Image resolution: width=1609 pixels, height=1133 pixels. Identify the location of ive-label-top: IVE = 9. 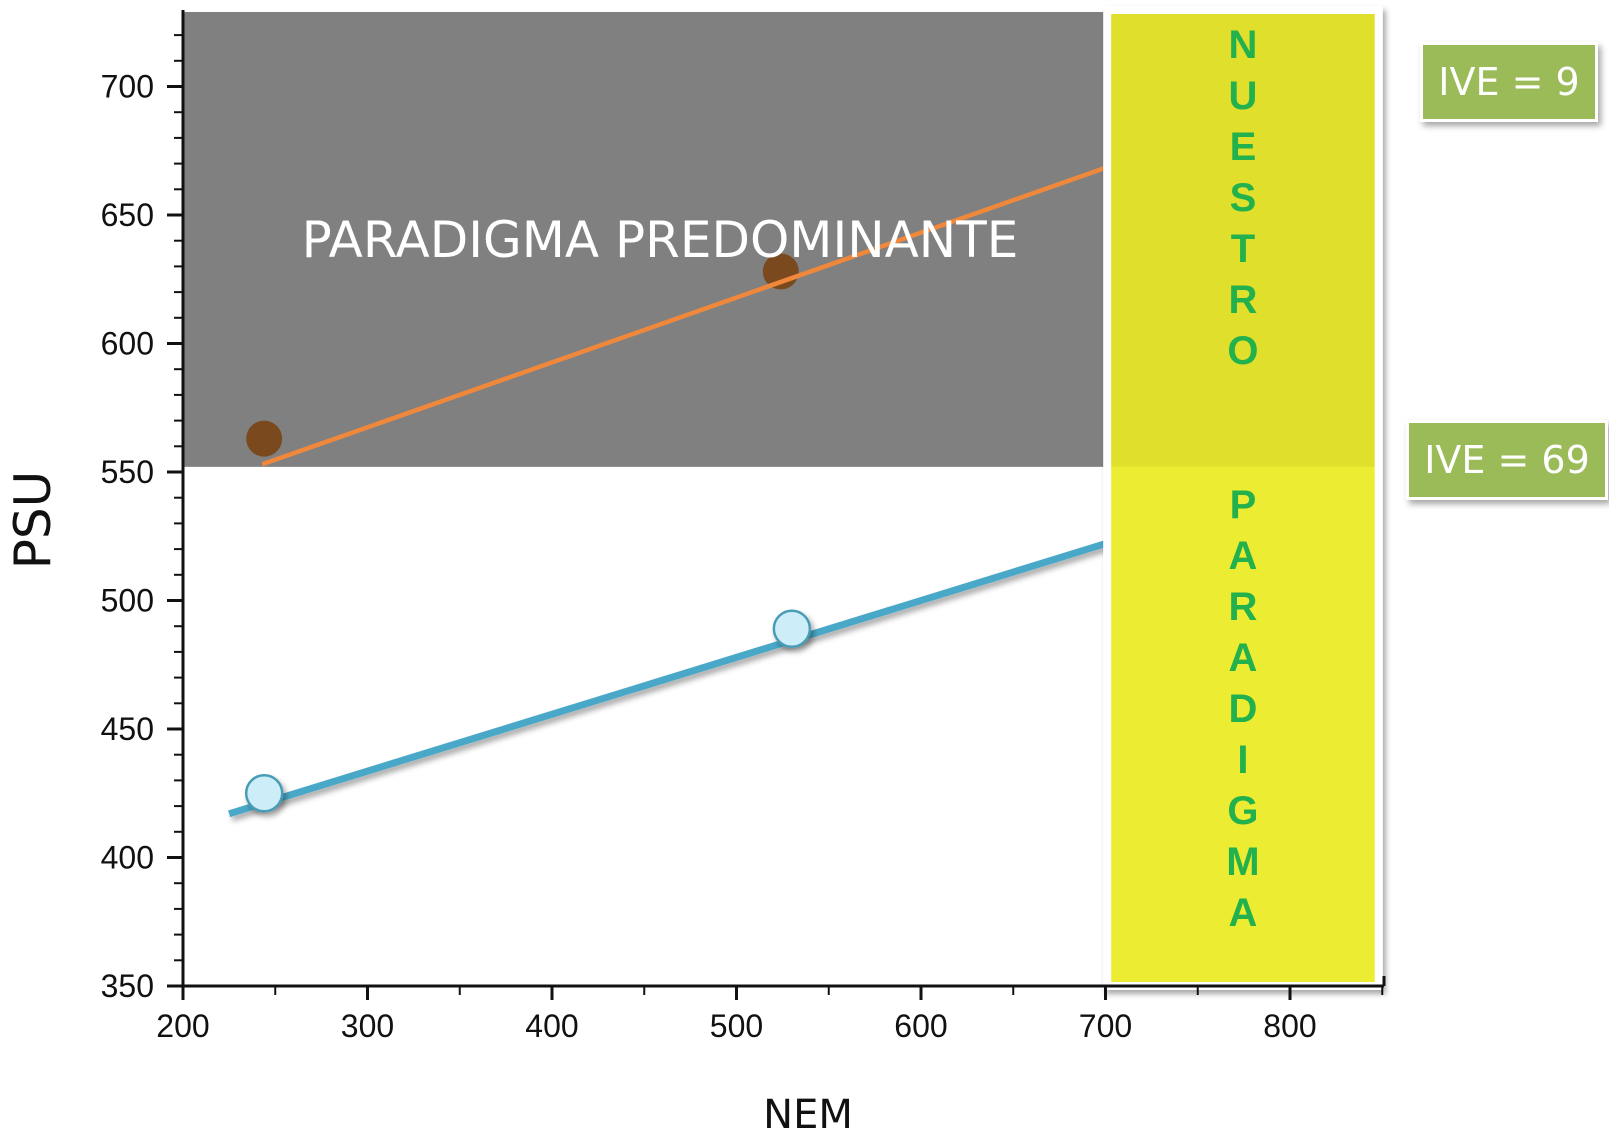
(1509, 82).